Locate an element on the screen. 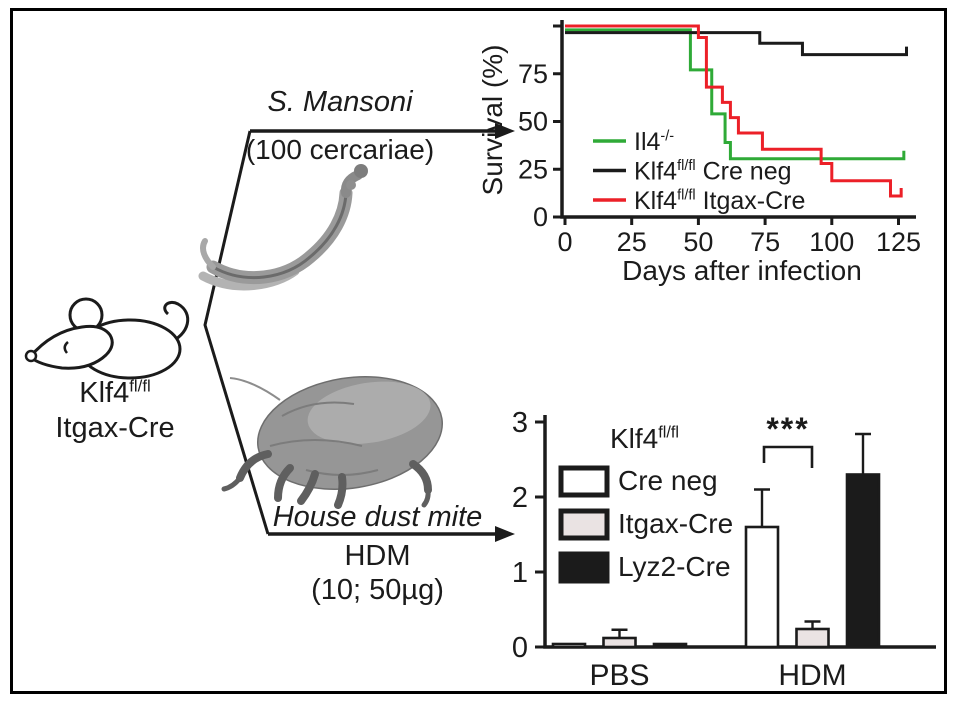  svg-text: Cre neg is located at coordinates (668, 480).